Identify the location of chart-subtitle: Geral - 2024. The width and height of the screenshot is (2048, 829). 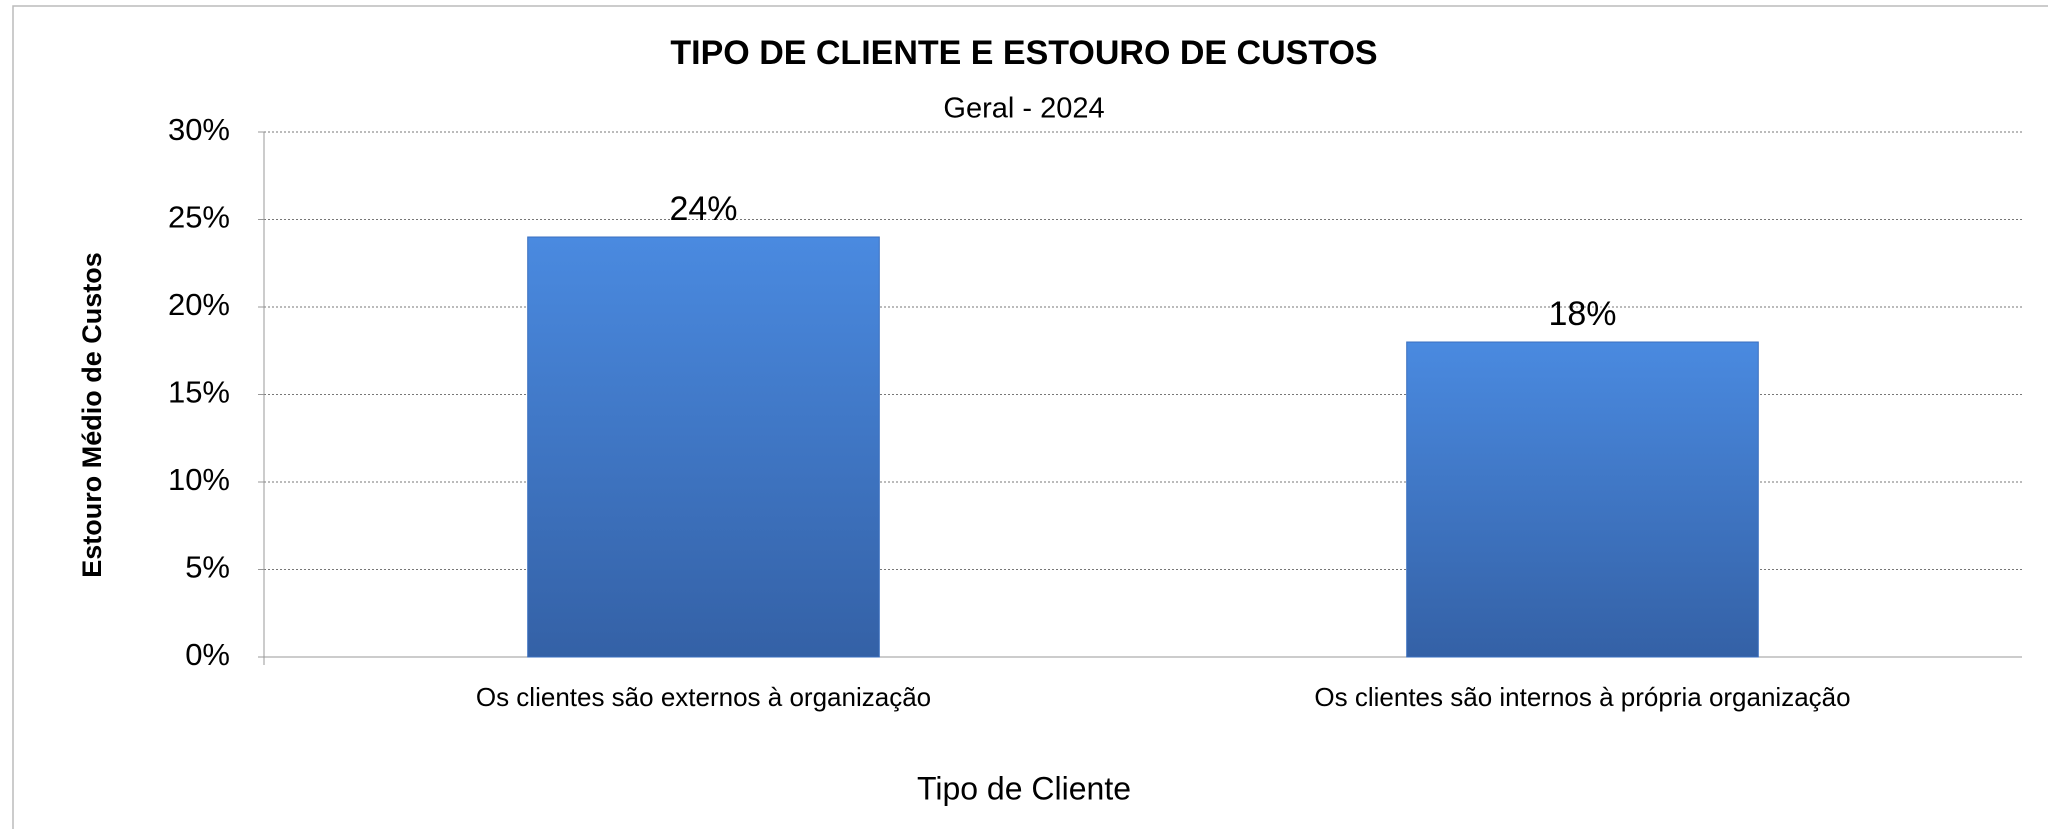
(1023, 109).